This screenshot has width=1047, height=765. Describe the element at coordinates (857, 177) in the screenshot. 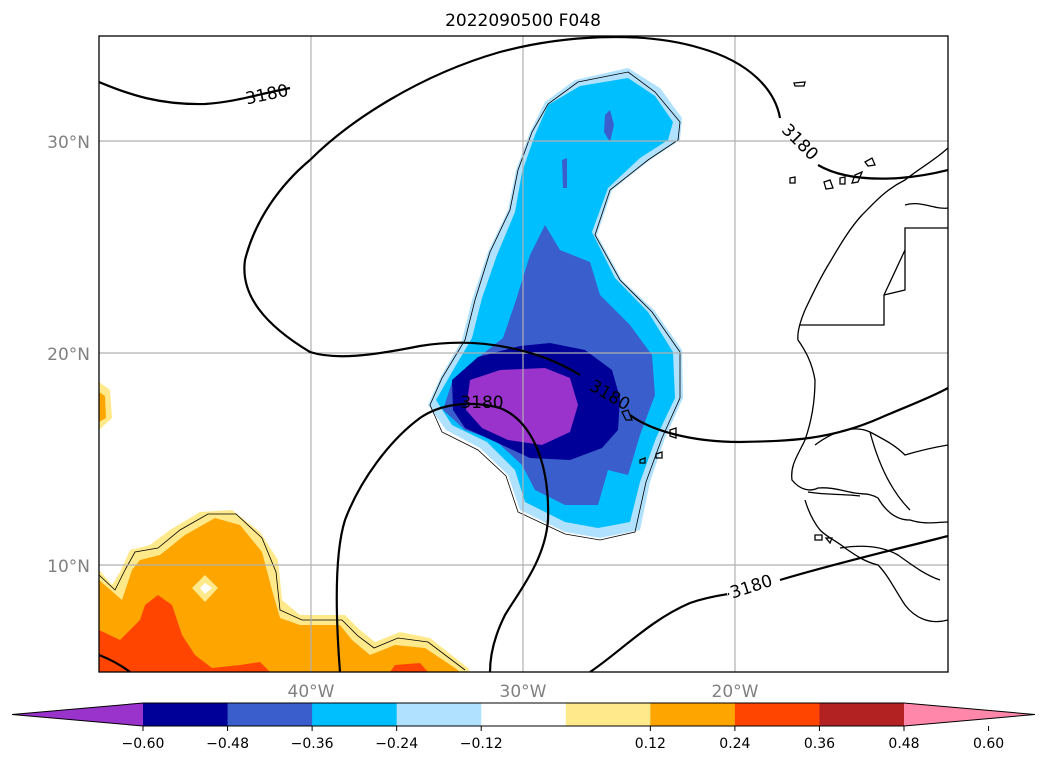

I see `island-fuerteventura` at that location.